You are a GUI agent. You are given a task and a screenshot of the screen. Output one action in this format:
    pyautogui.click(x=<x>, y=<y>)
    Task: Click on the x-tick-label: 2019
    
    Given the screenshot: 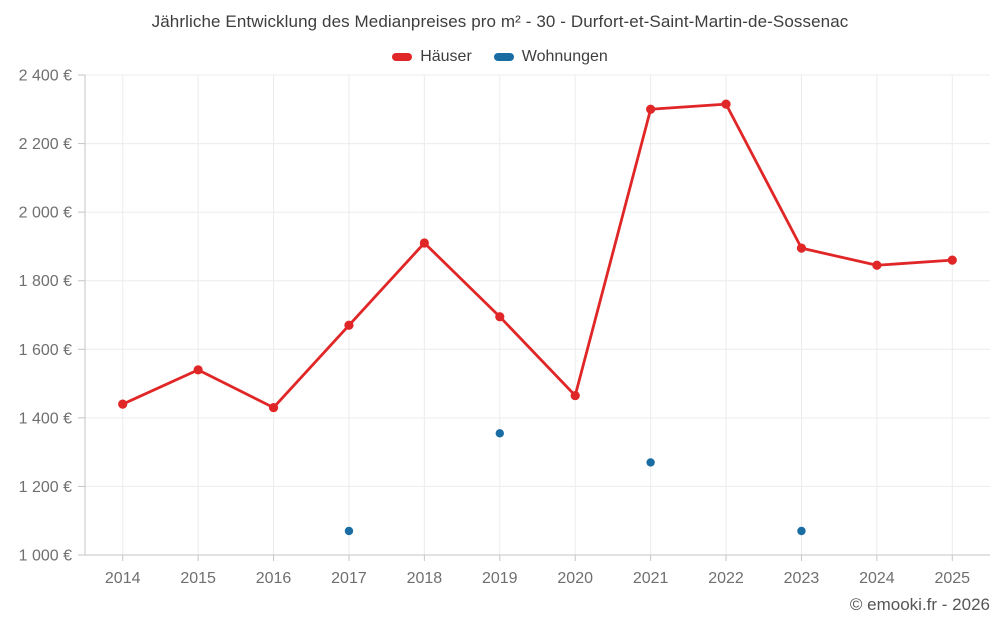 What is the action you would take?
    pyautogui.click(x=500, y=578)
    